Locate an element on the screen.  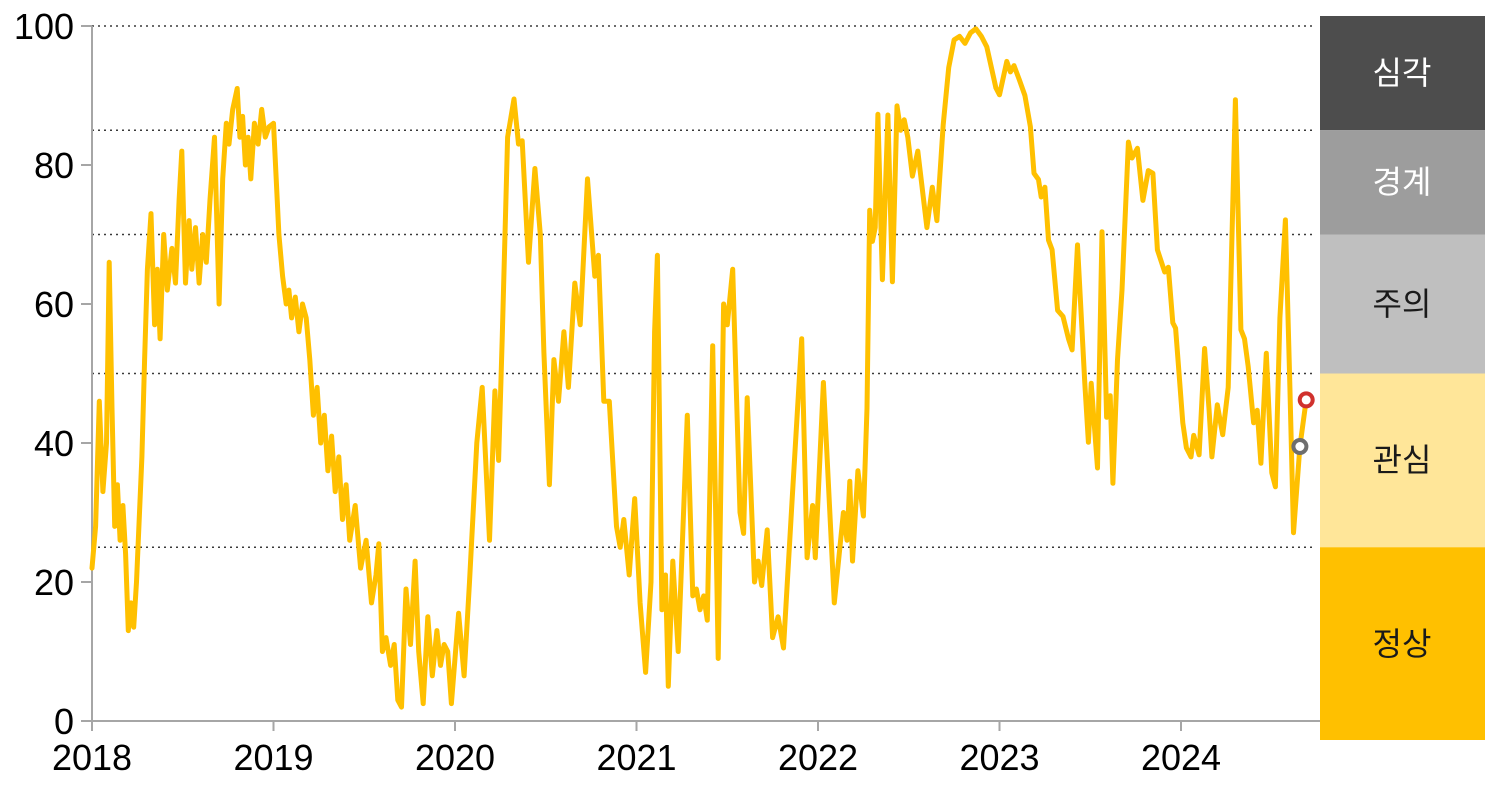
risk-zone-severe is located at coordinates (1402, 73).